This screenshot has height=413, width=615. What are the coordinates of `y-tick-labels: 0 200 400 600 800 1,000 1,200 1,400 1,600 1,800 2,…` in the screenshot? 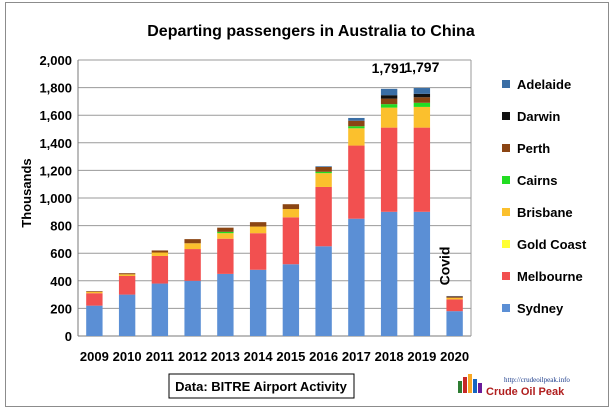 It's located at (55, 198).